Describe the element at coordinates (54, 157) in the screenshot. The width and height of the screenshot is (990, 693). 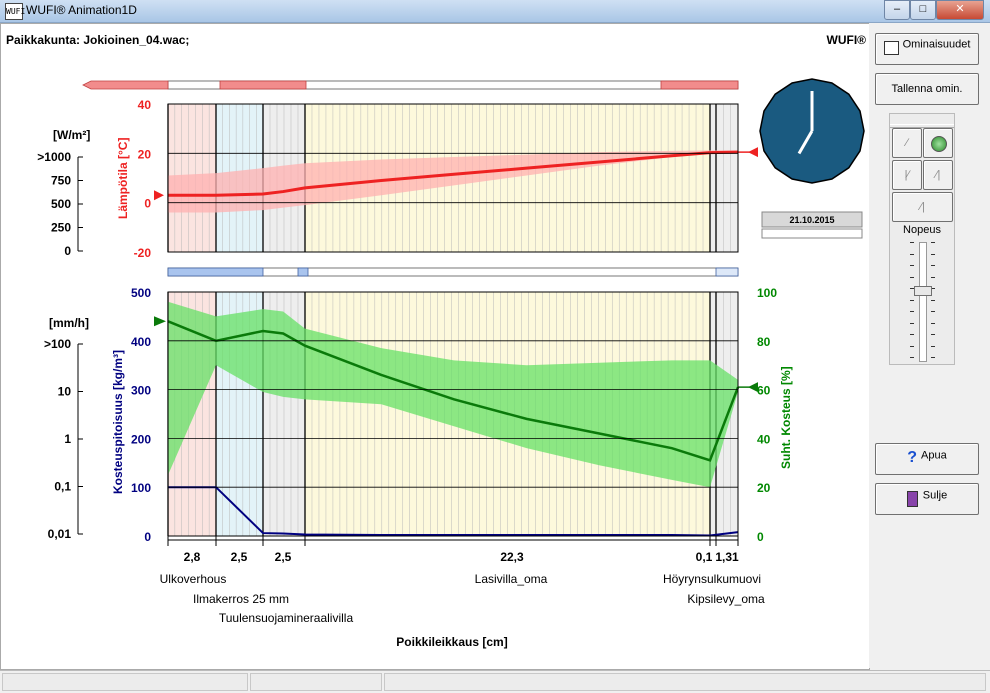
I see `radiation-scale-label: >1000` at that location.